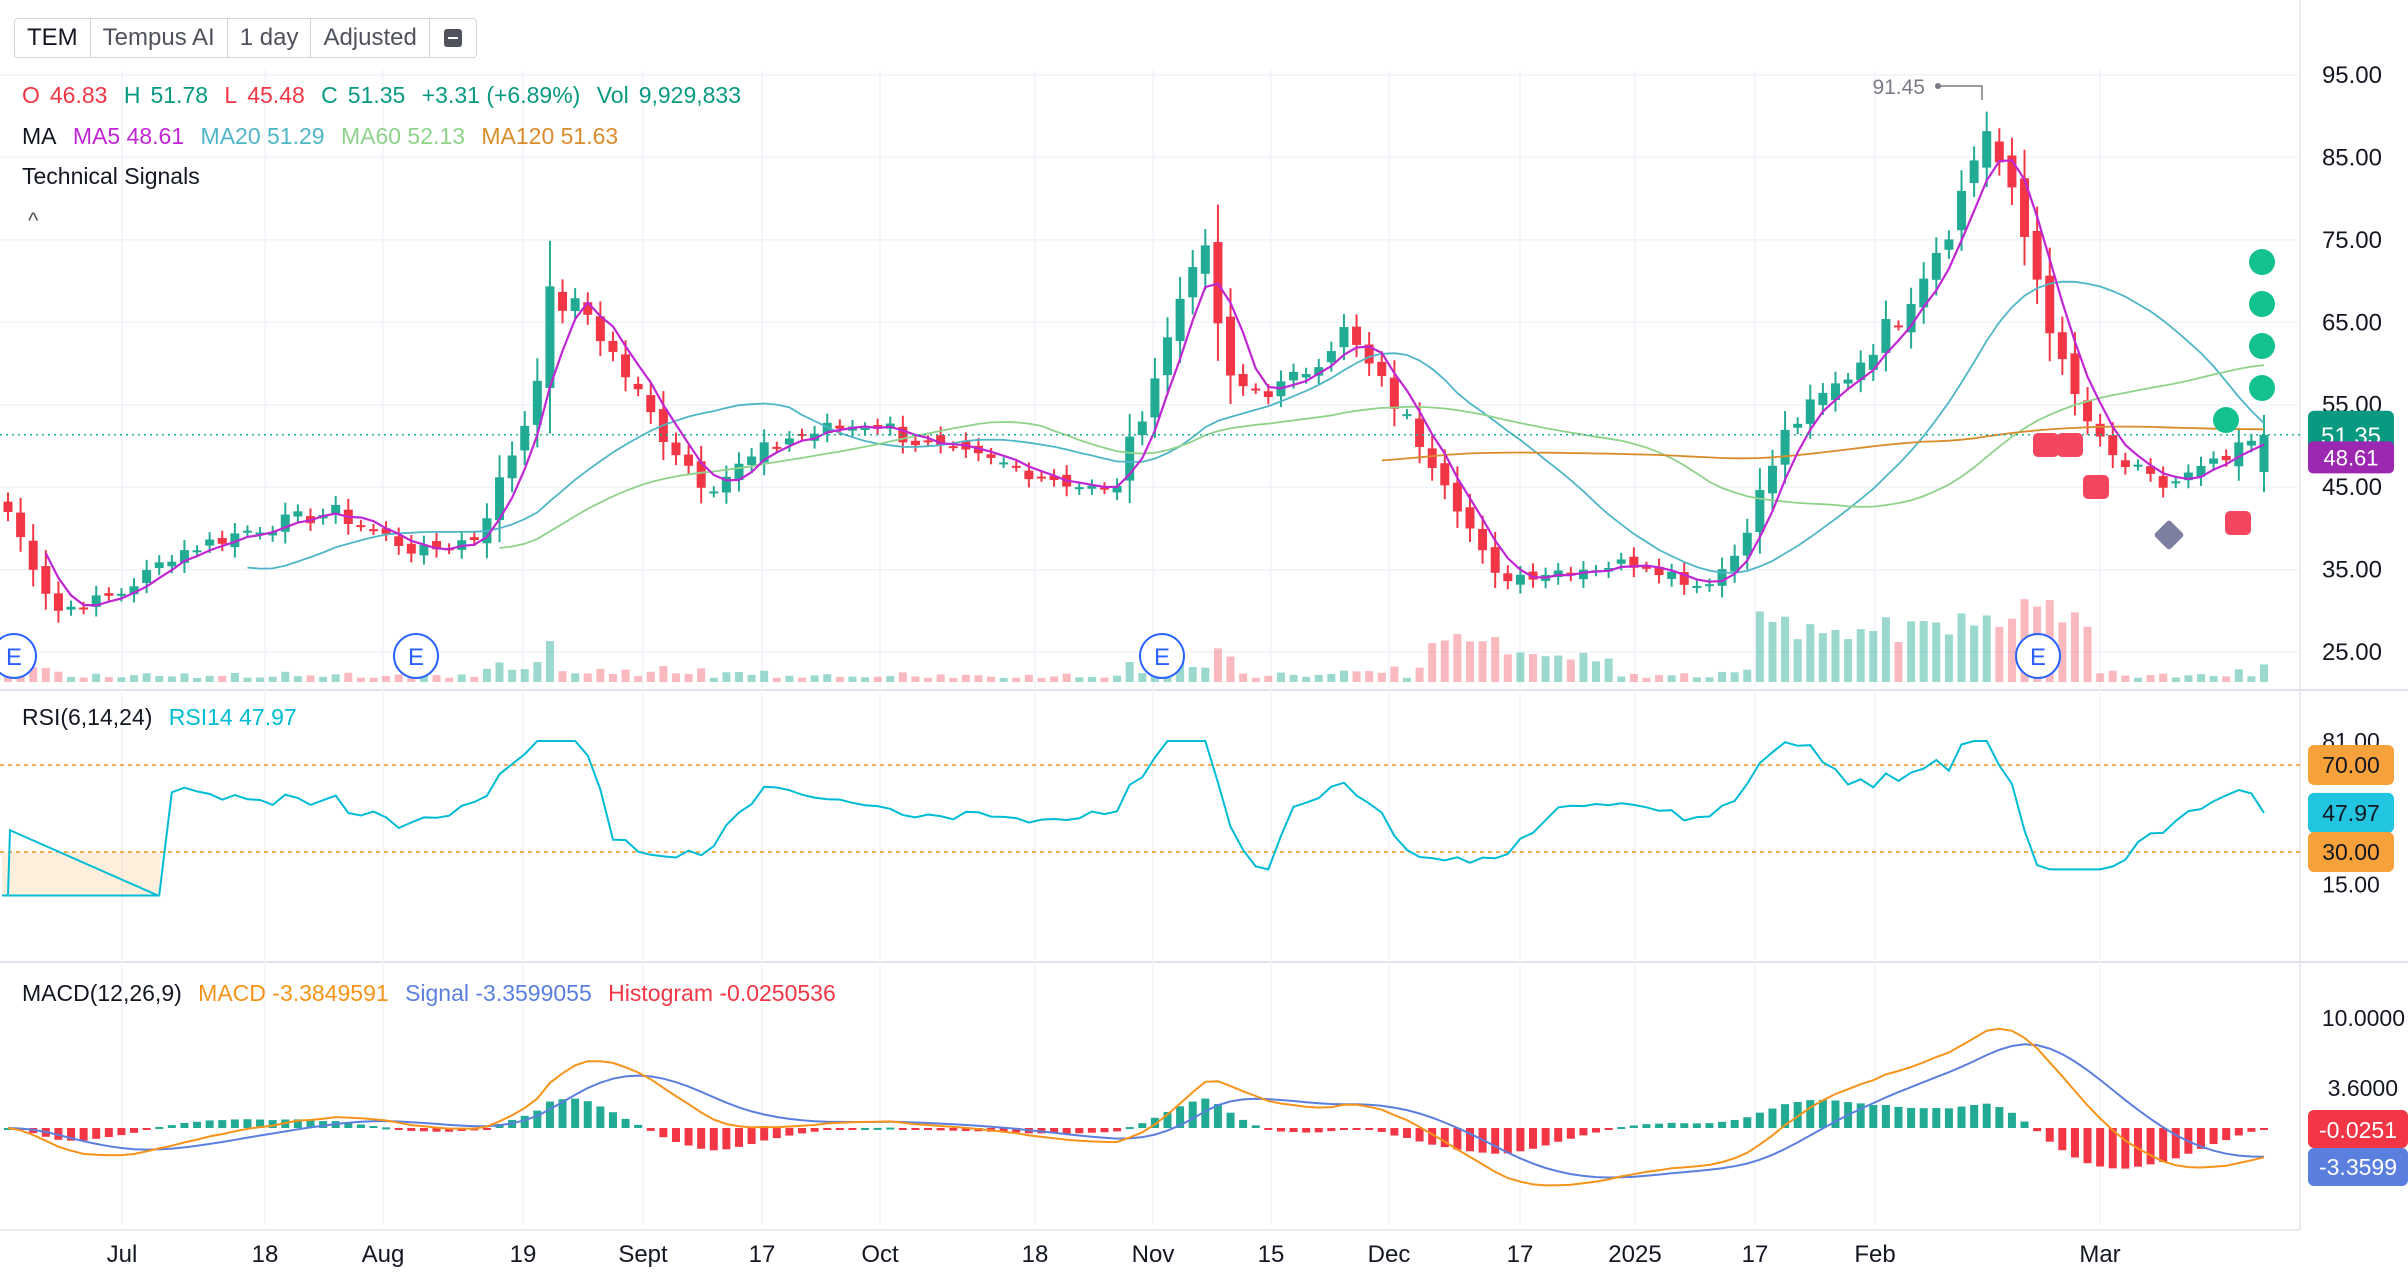 The image size is (2408, 1273). Describe the element at coordinates (1823, 443) in the screenshot. I see `ma120-line` at that location.